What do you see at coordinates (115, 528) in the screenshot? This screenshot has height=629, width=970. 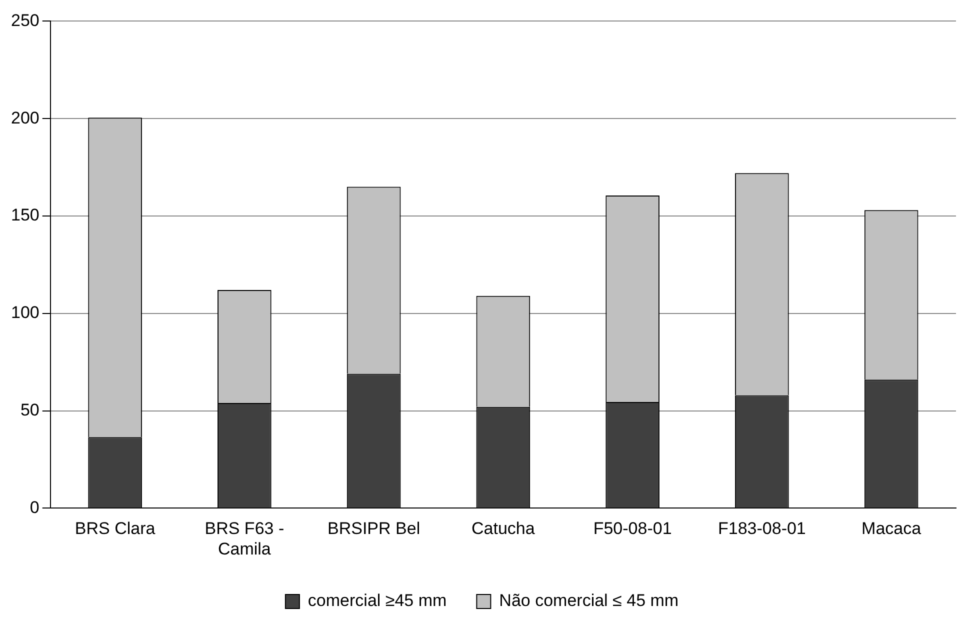 I see `x-tick-label: BRS Clara` at bounding box center [115, 528].